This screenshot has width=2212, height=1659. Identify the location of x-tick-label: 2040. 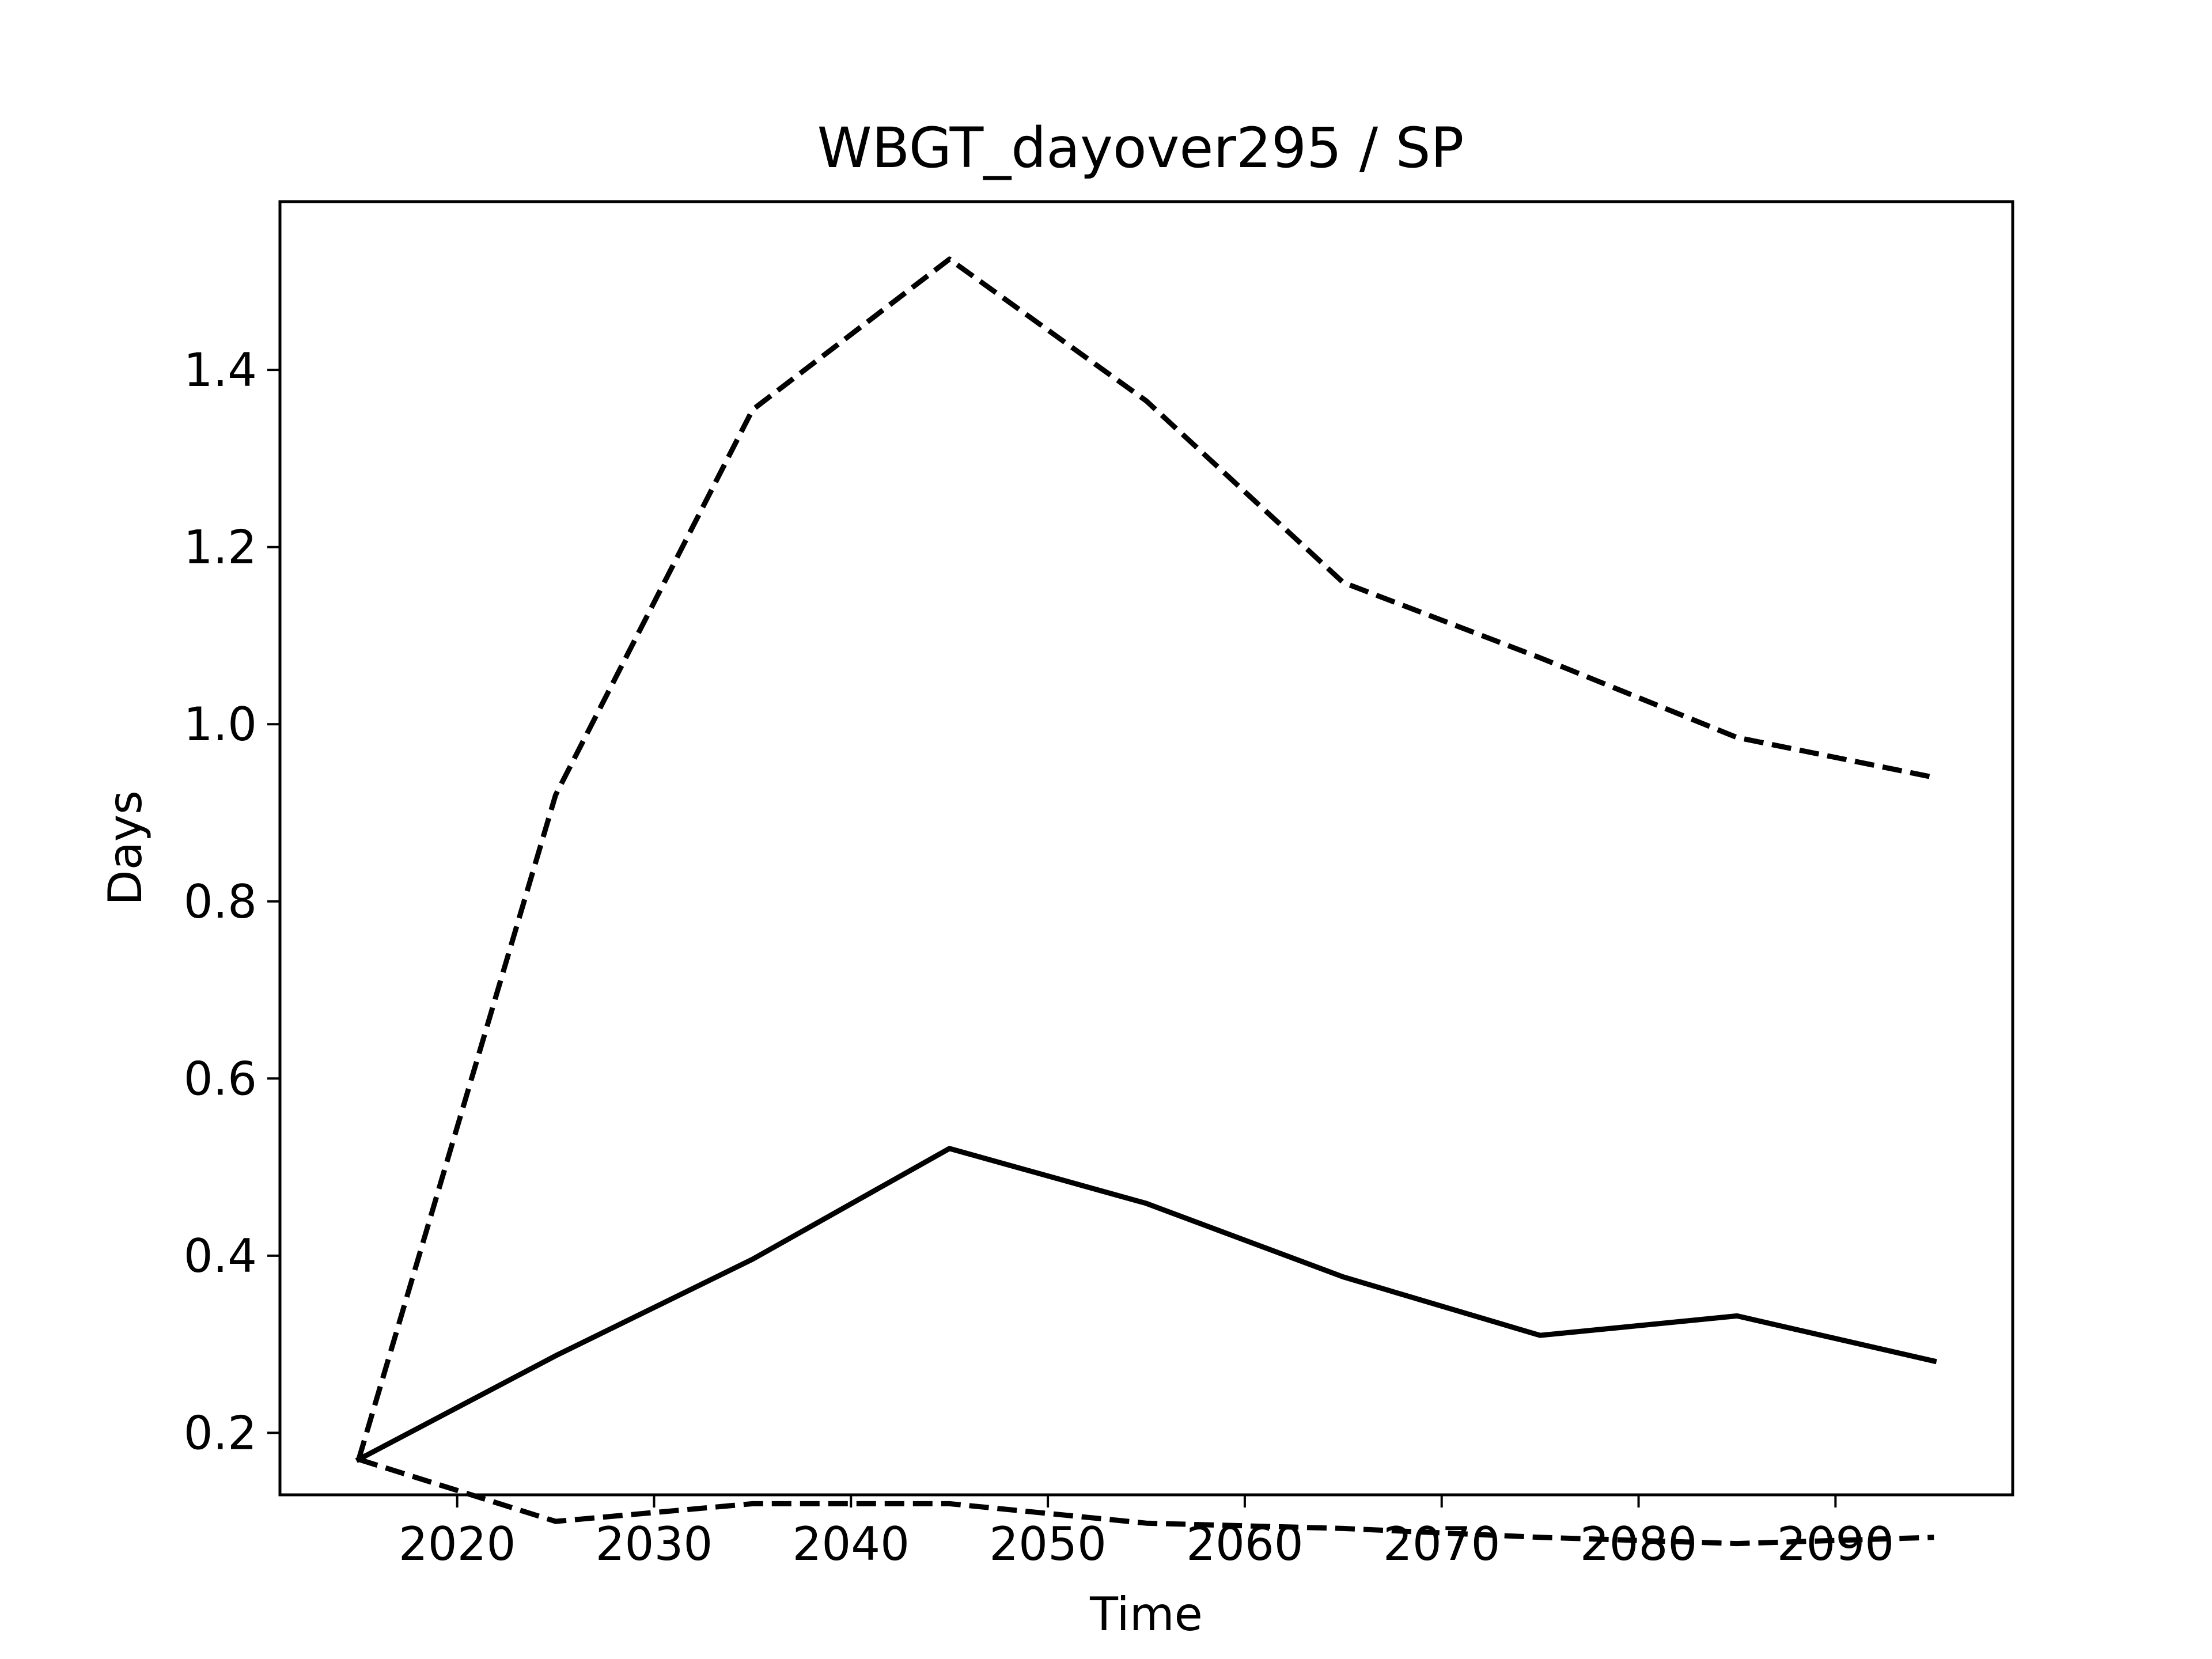
(851, 1544).